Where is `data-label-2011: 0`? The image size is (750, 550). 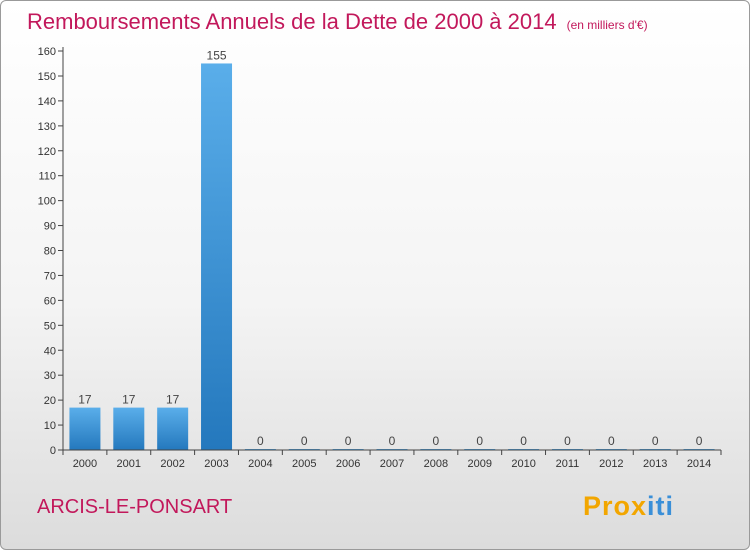 data-label-2011: 0 is located at coordinates (567, 441).